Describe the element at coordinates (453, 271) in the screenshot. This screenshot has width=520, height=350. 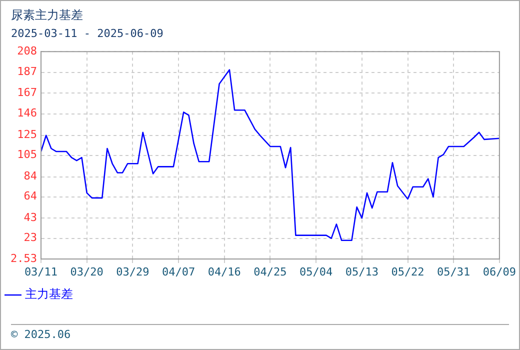
I see `x-tick-label: 05/31` at that location.